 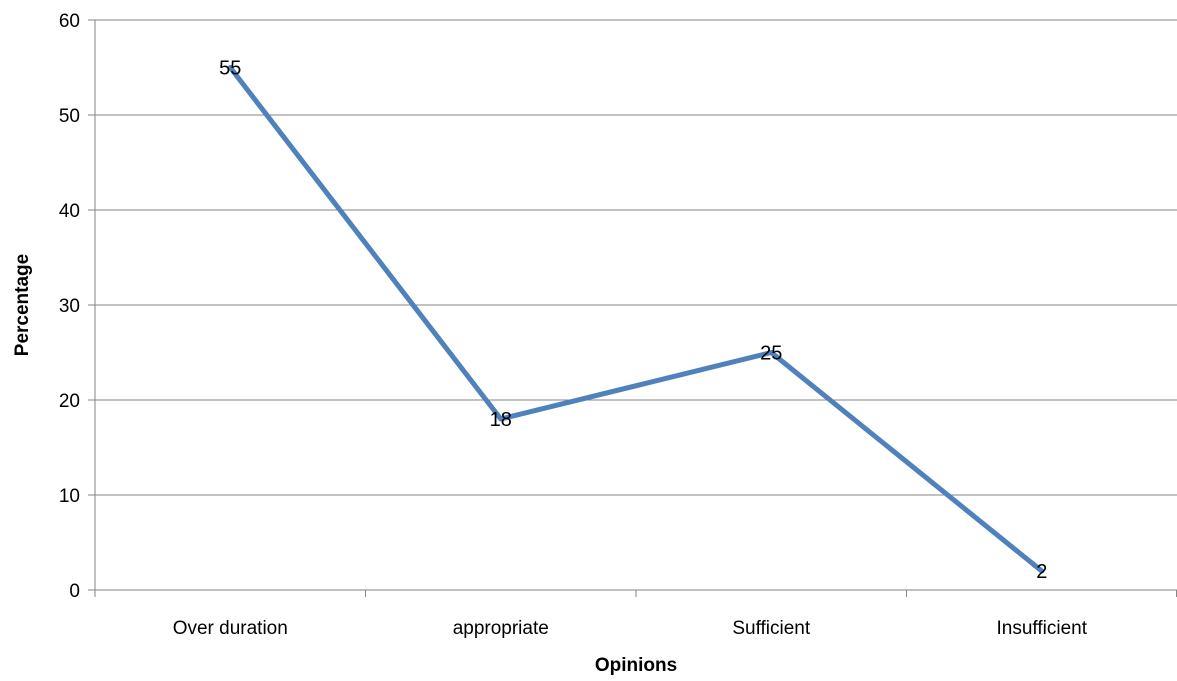 What do you see at coordinates (501, 420) in the screenshot?
I see `data-label: 18` at bounding box center [501, 420].